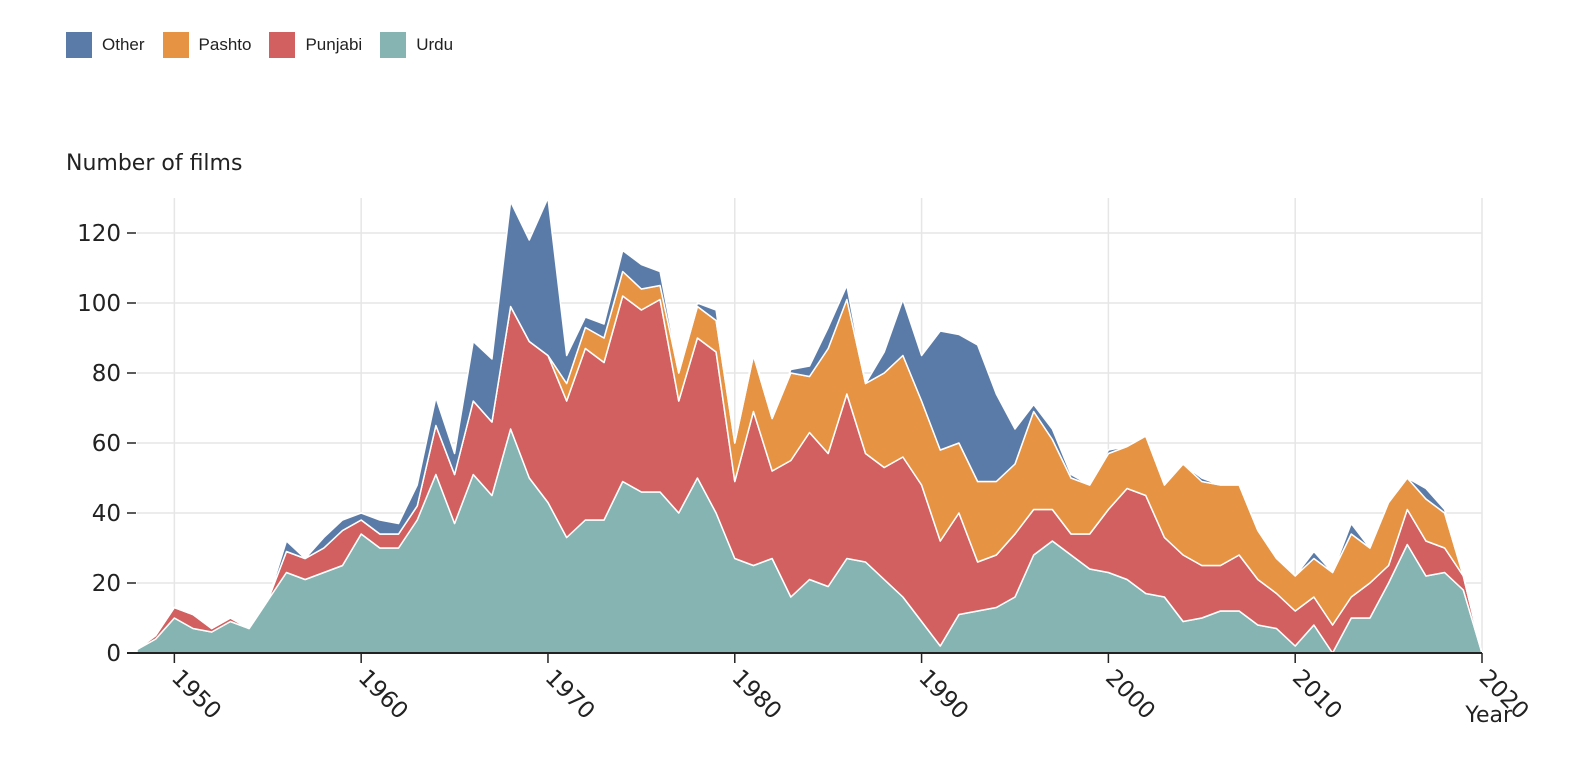 Image resolution: width=1590 pixels, height=760 pixels. What do you see at coordinates (943, 695) in the screenshot?
I see `x-tick-label-1990: 1990` at bounding box center [943, 695].